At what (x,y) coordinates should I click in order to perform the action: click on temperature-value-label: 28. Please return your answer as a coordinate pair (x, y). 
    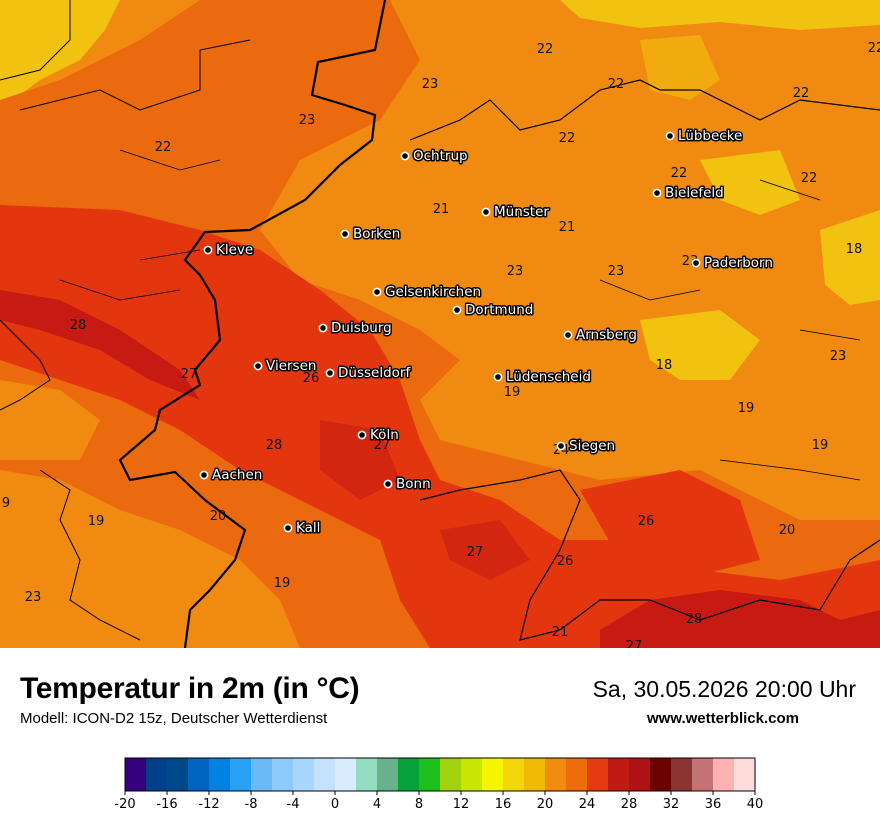
    Looking at the image, I should click on (78, 325).